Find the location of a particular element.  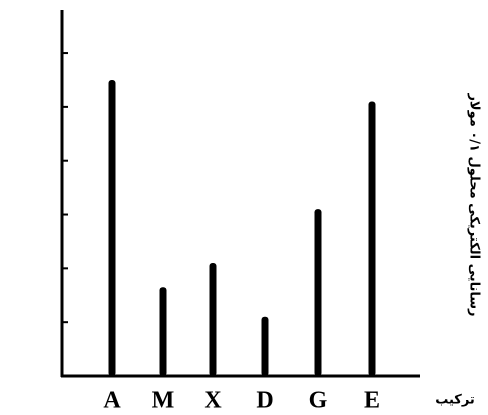

x-tick-label: D is located at coordinates (264, 401).